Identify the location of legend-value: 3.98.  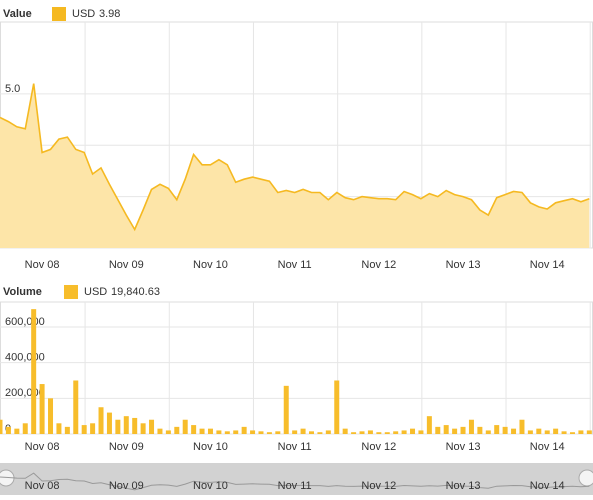
(109, 14).